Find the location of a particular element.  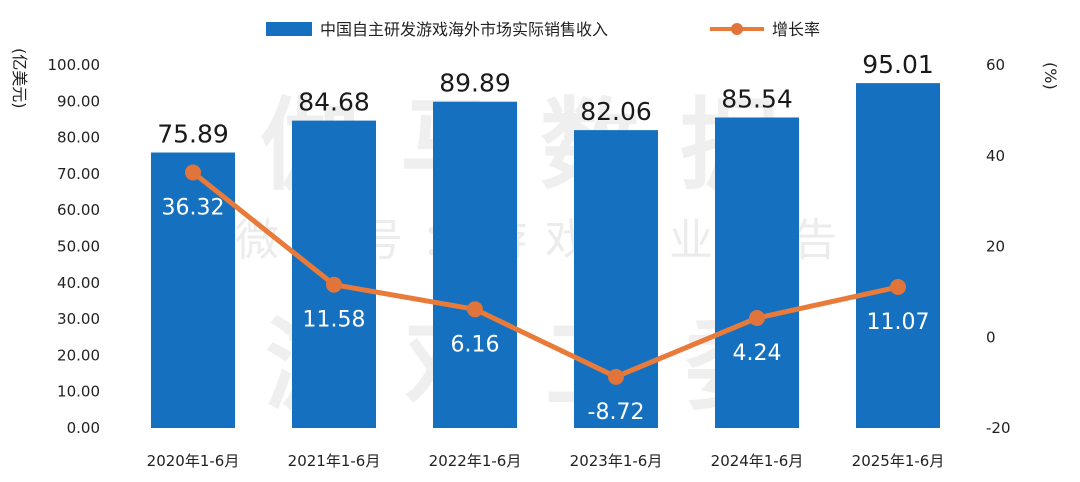

right-axis-ticks: -20 0 20 40 60 is located at coordinates (998, 246).